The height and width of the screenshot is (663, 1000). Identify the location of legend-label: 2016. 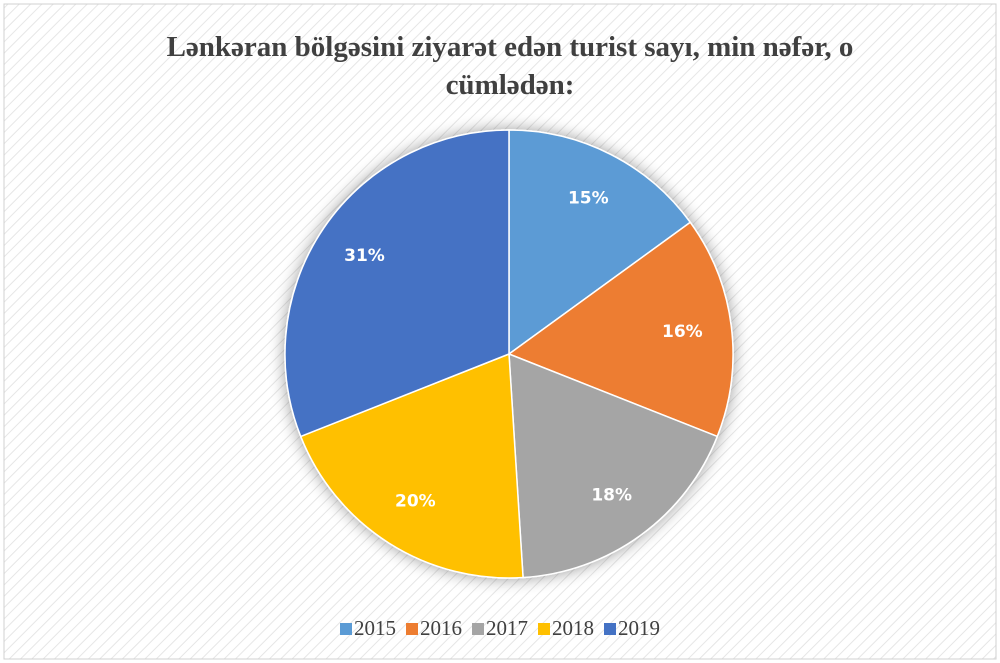
(441, 628).